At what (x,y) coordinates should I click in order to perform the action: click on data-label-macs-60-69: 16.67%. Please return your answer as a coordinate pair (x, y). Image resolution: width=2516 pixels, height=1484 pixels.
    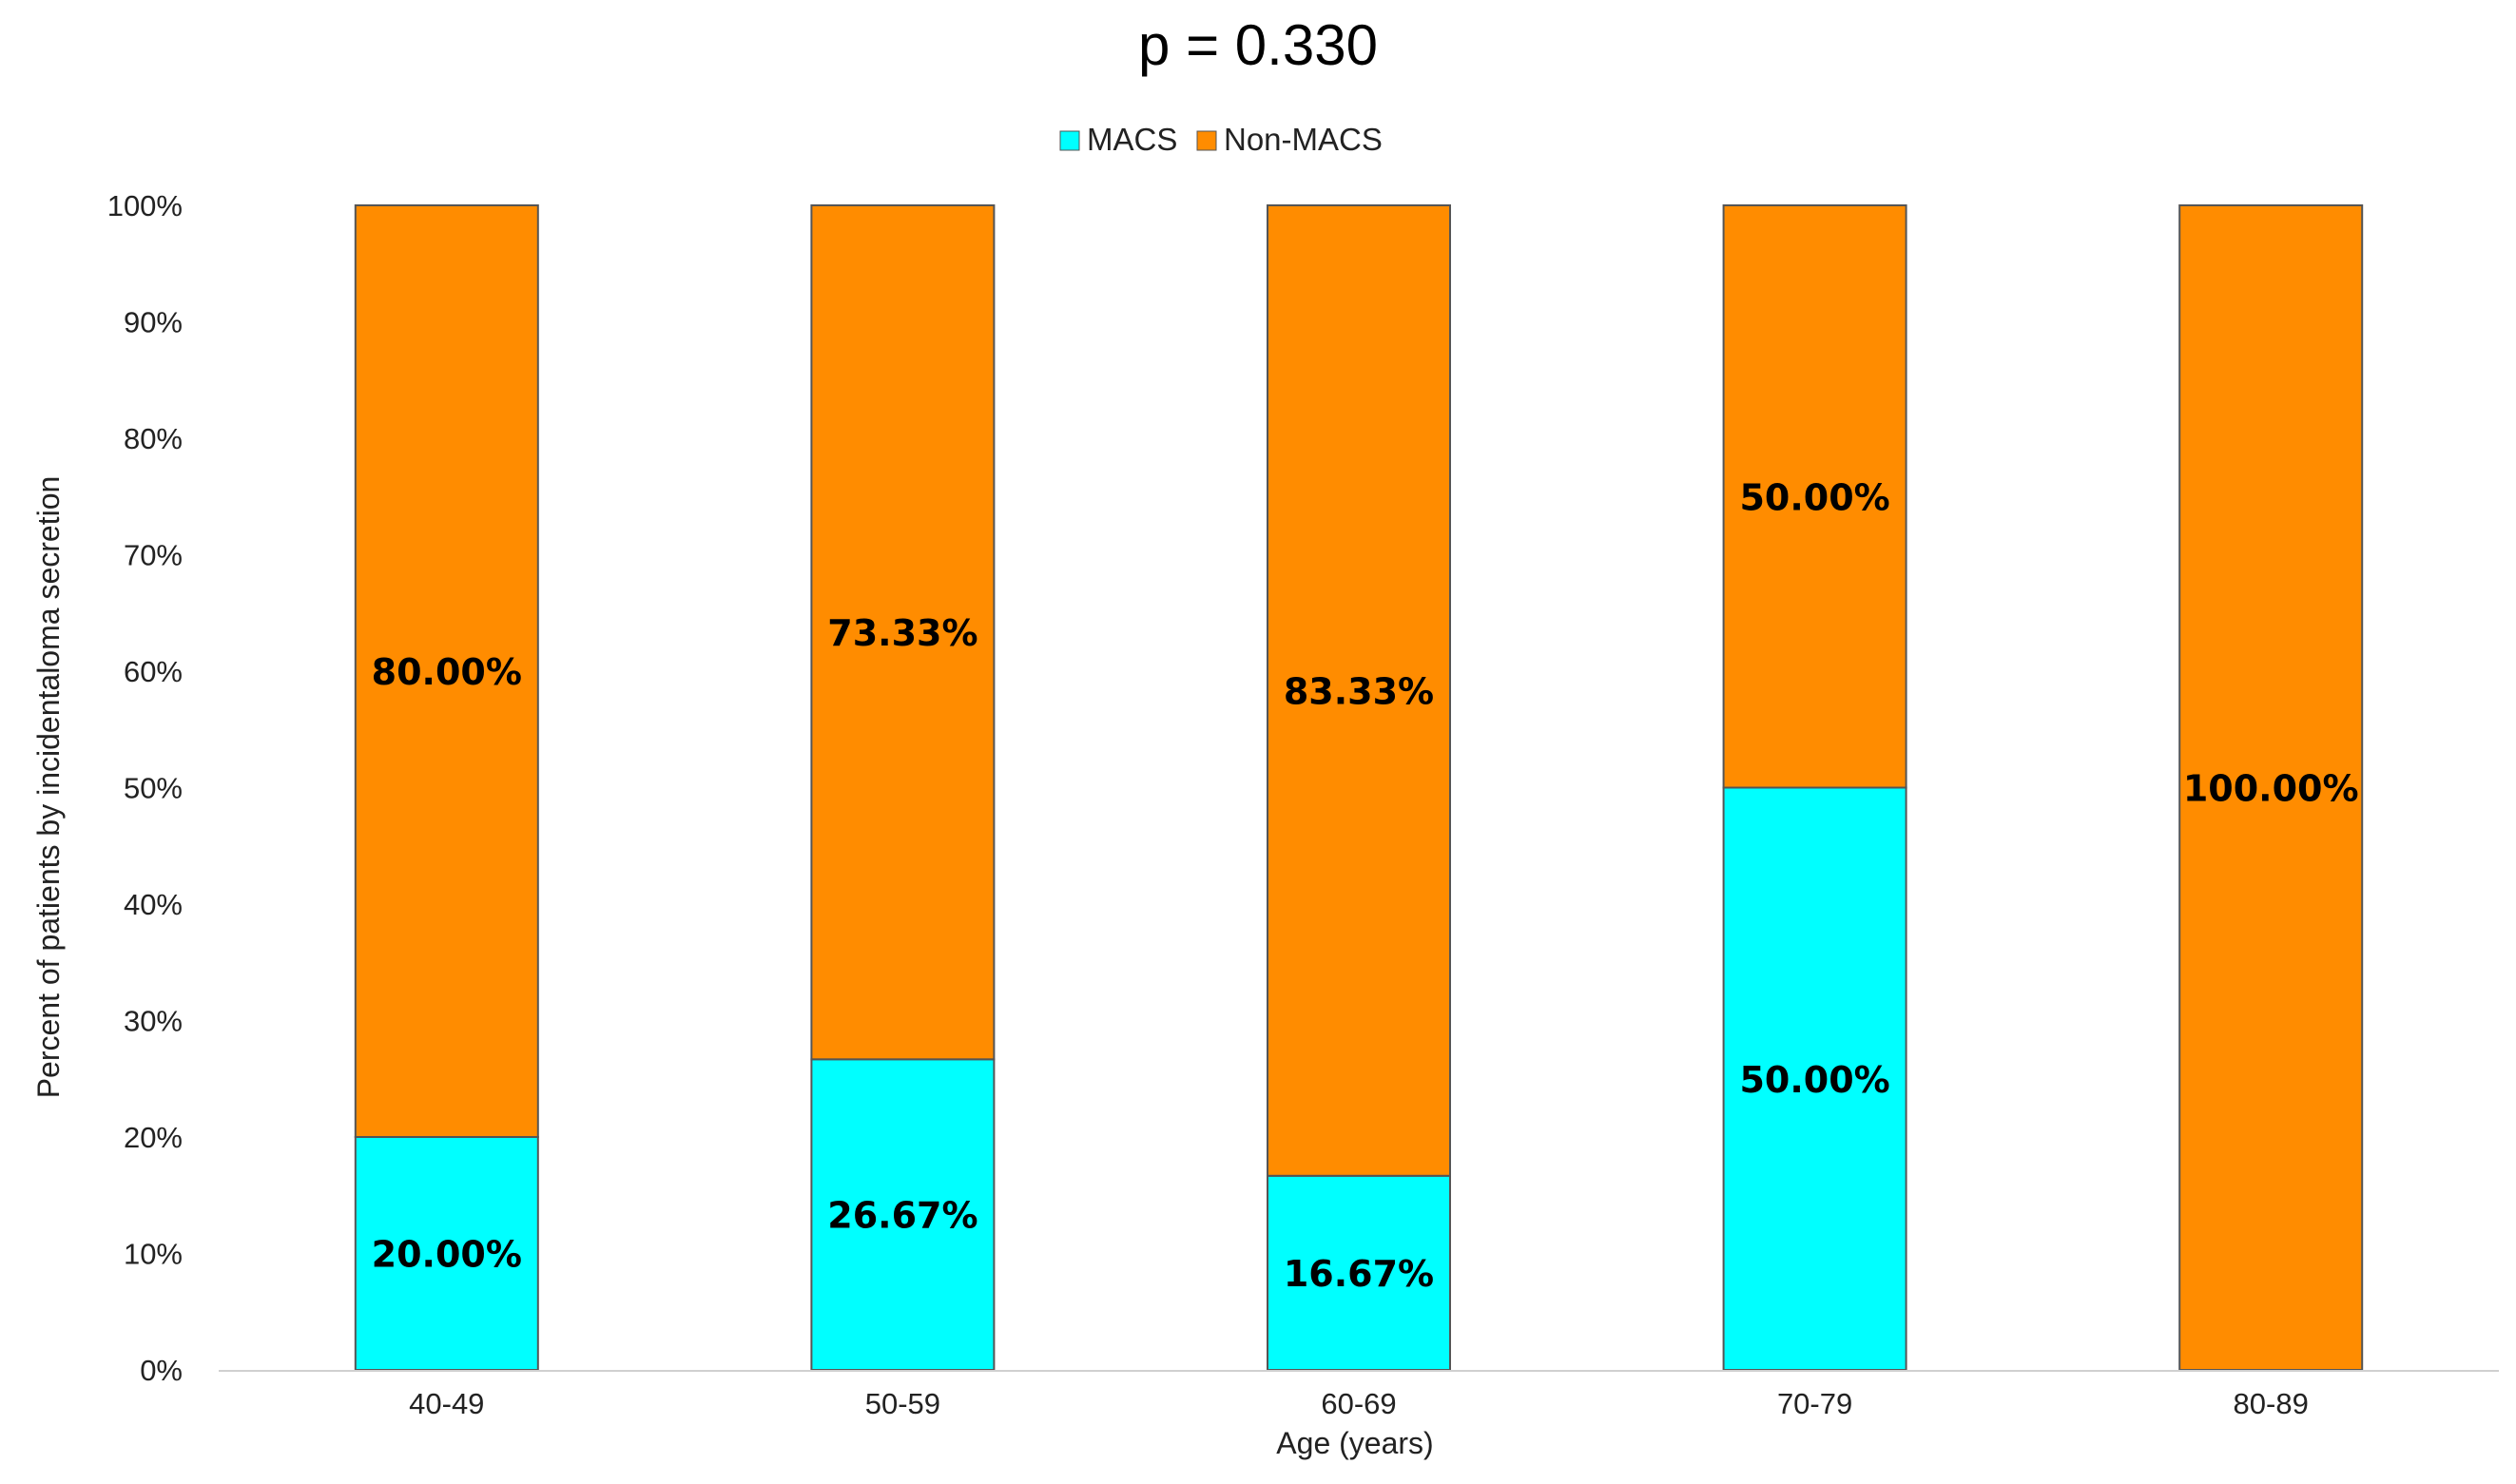
    Looking at the image, I should click on (1359, 1274).